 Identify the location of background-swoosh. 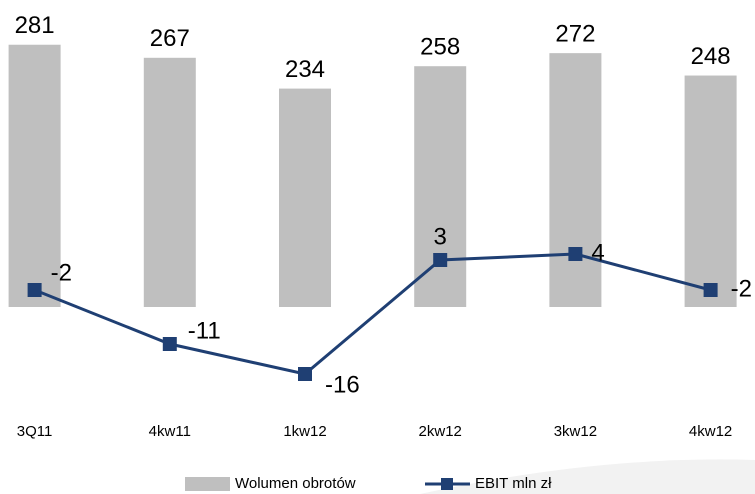
(587, 476).